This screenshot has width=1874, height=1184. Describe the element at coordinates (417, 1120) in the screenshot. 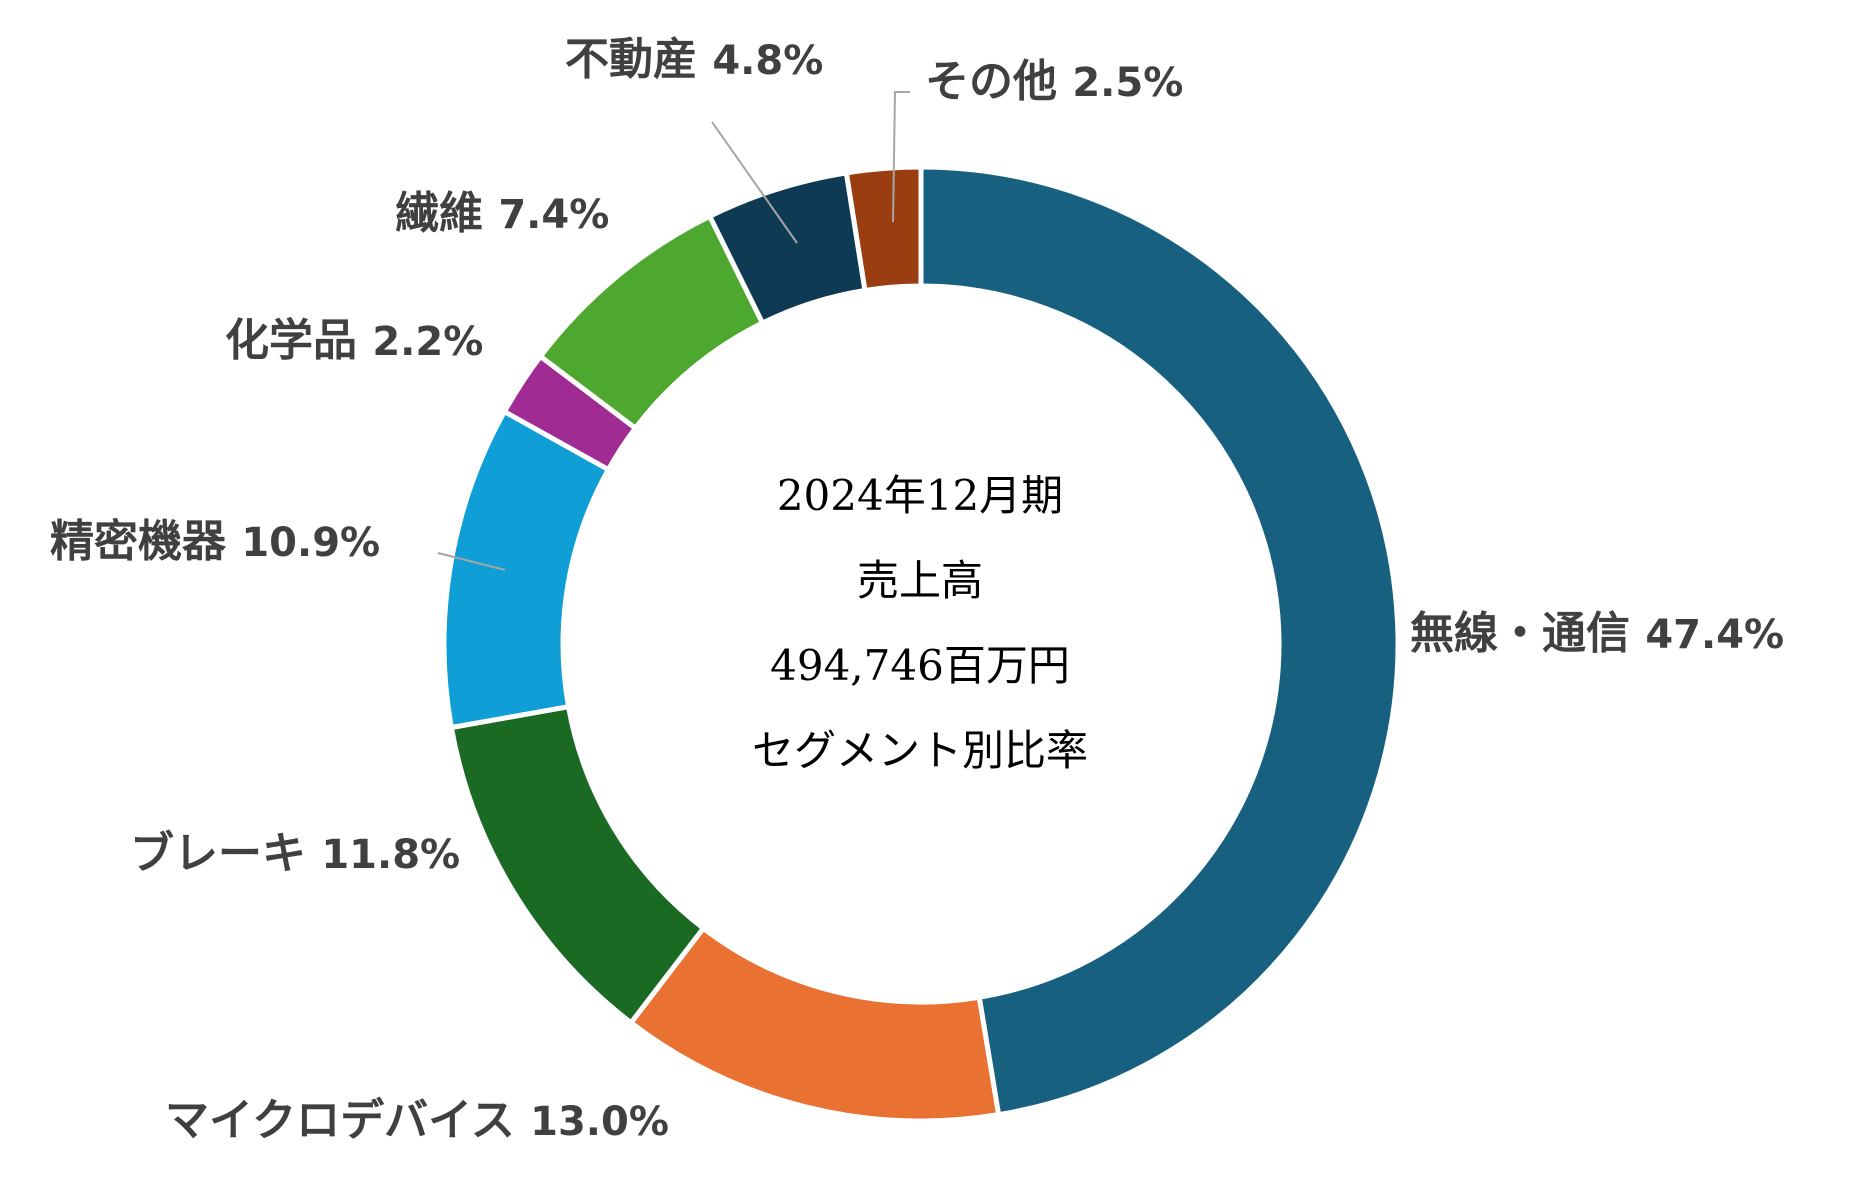

I see `slice-label-2: マイクロデバイス 13.0%` at that location.